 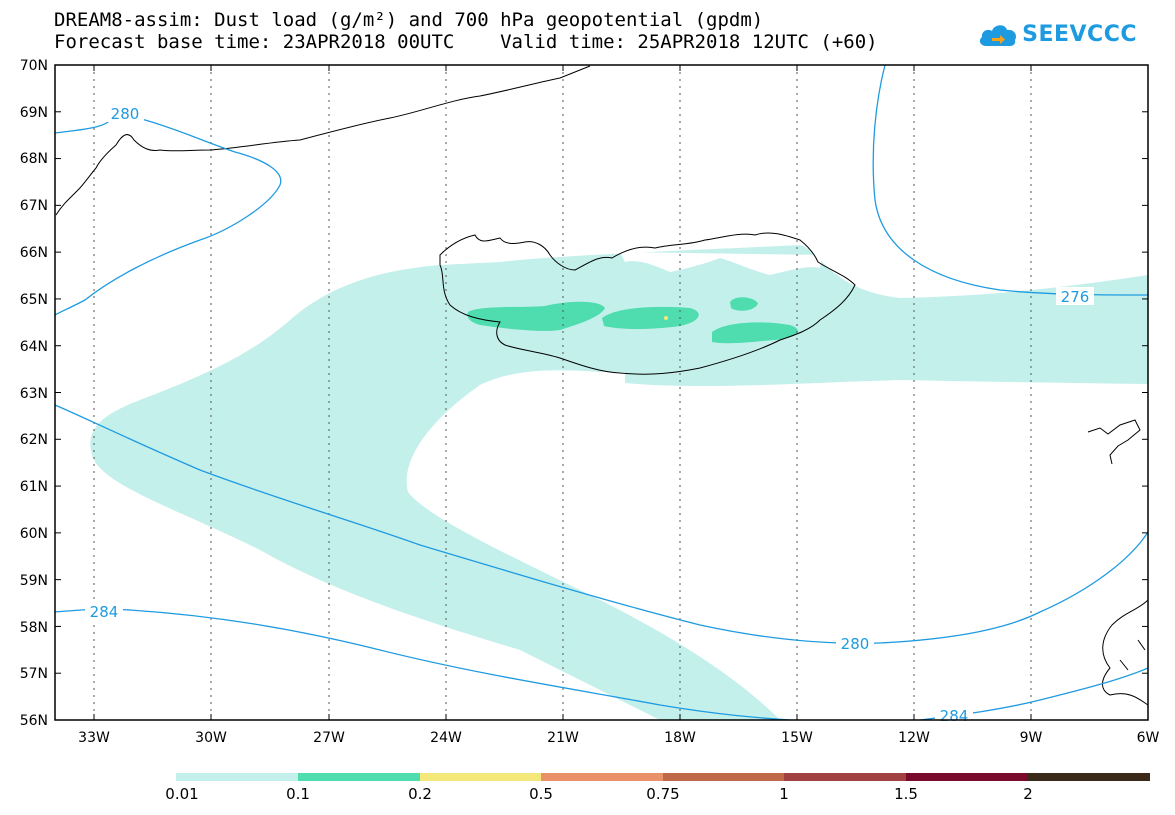 I want to click on legend-label: 0.1, so click(x=298, y=794).